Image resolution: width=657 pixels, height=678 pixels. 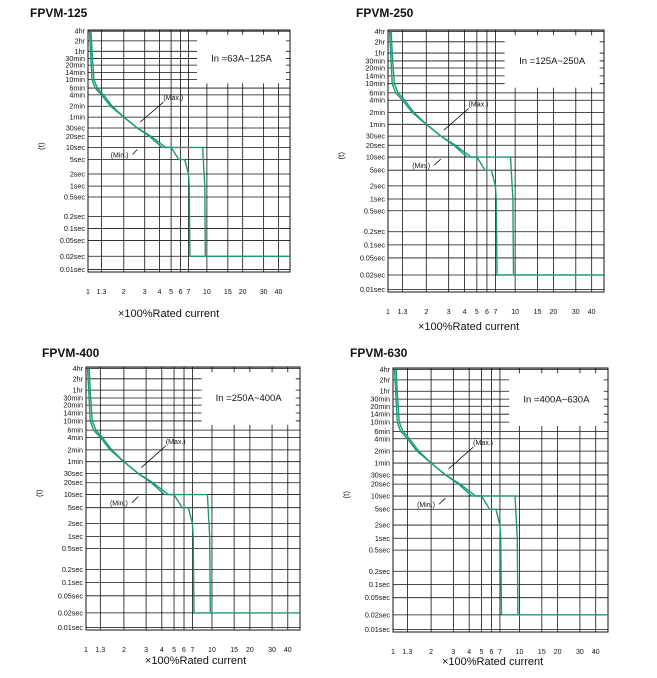 I want to click on y-tick-label: 0.05sec, so click(x=378, y=597).